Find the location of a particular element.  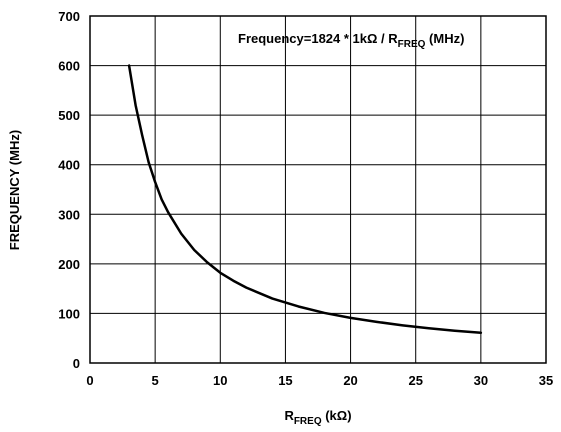

y-tick-label-400: 400 is located at coordinates (69, 165).